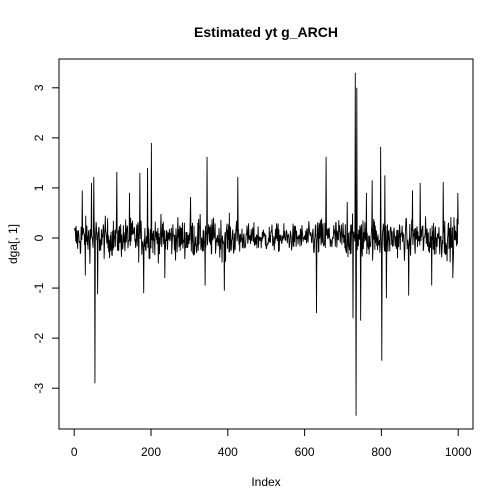 This screenshot has width=504, height=504. What do you see at coordinates (271, 443) in the screenshot?
I see `x-axis: 0 200 400 600 800 1000` at bounding box center [271, 443].